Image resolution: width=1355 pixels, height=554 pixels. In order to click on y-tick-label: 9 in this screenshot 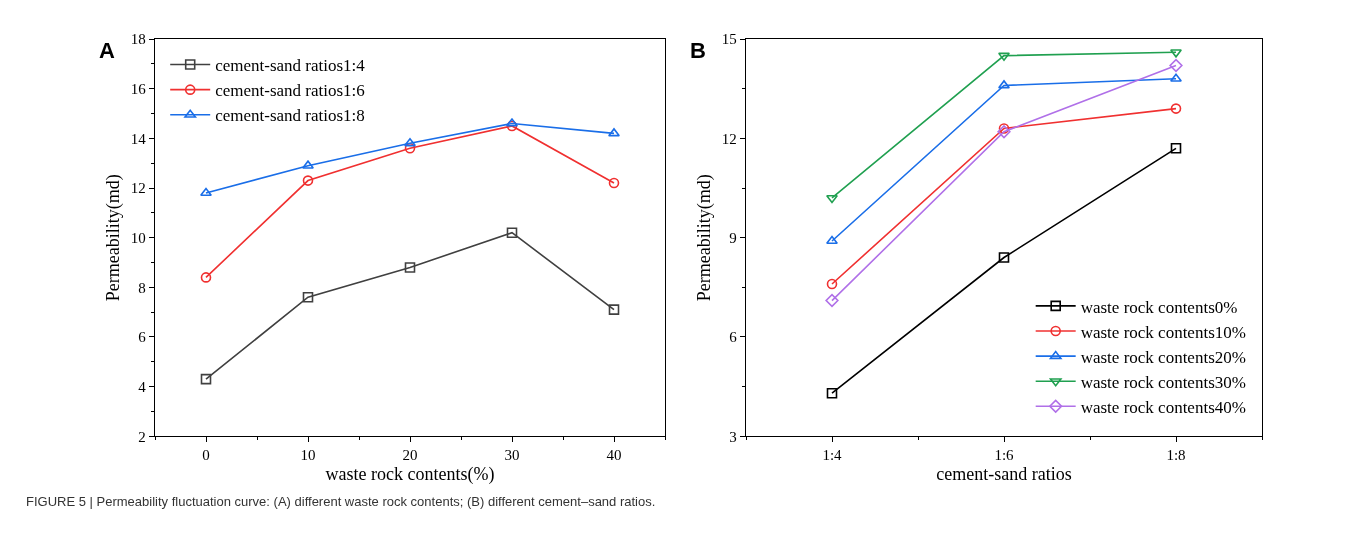, I will do `click(733, 237)`.